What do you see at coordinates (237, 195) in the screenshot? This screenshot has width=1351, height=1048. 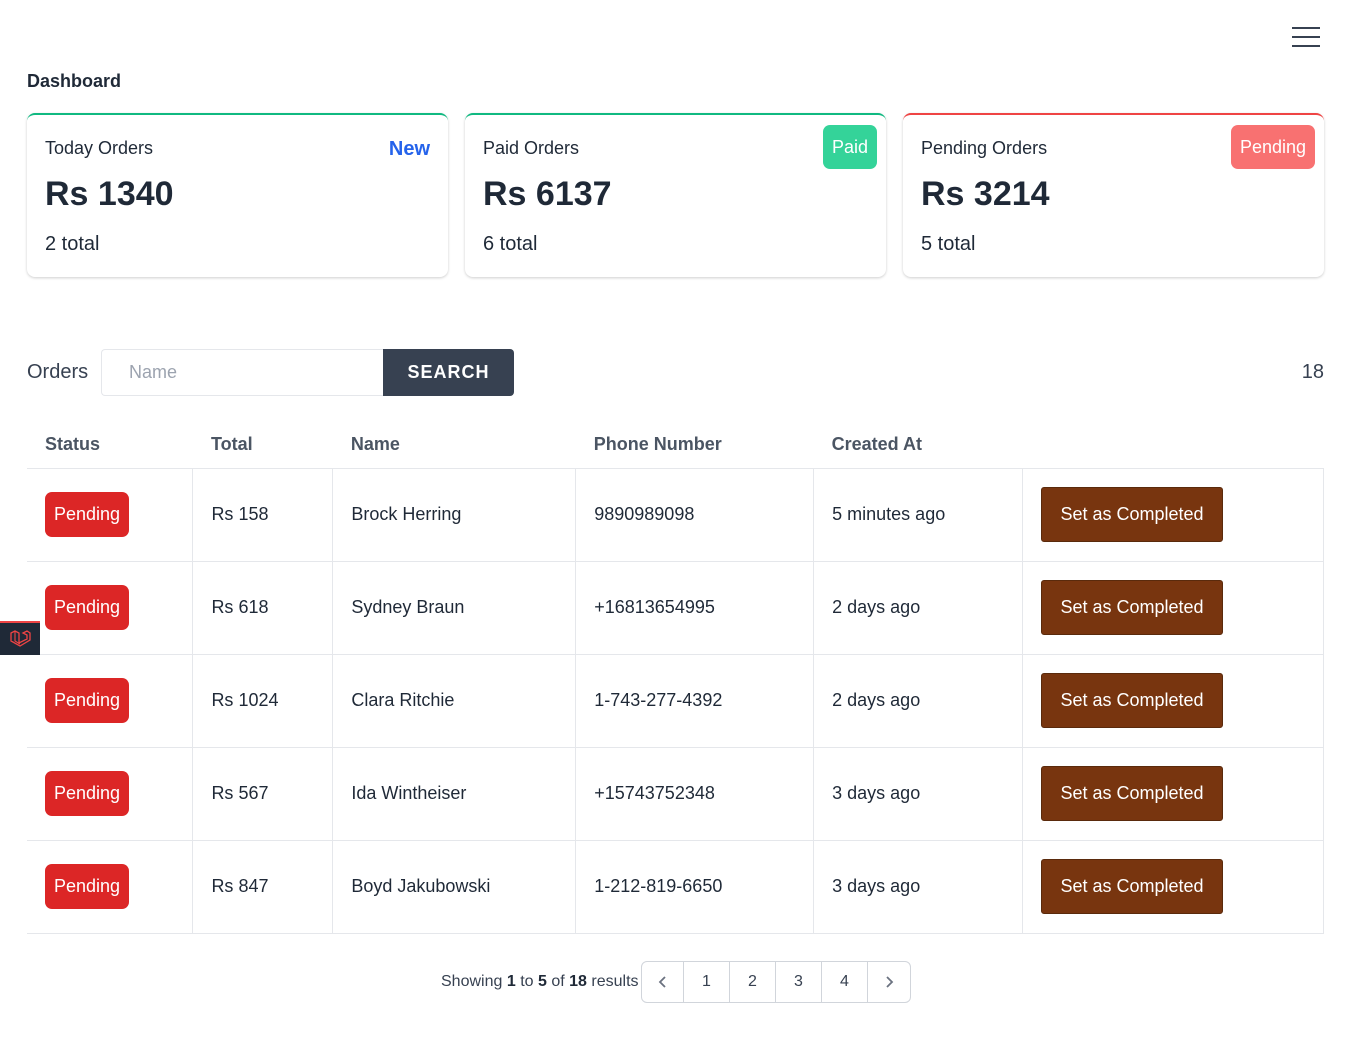 I see `today-orders-card: Today Orders New Rs 1340 2 total` at bounding box center [237, 195].